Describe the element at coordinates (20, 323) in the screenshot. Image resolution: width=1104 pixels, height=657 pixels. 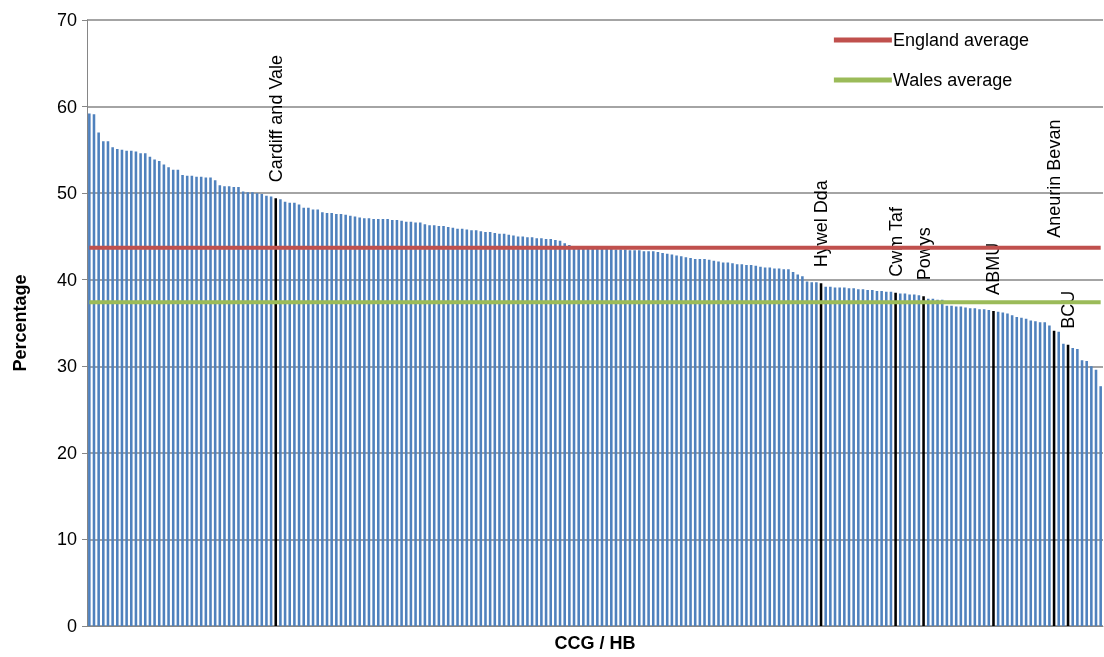
I see `y-axis-title: Percentage` at that location.